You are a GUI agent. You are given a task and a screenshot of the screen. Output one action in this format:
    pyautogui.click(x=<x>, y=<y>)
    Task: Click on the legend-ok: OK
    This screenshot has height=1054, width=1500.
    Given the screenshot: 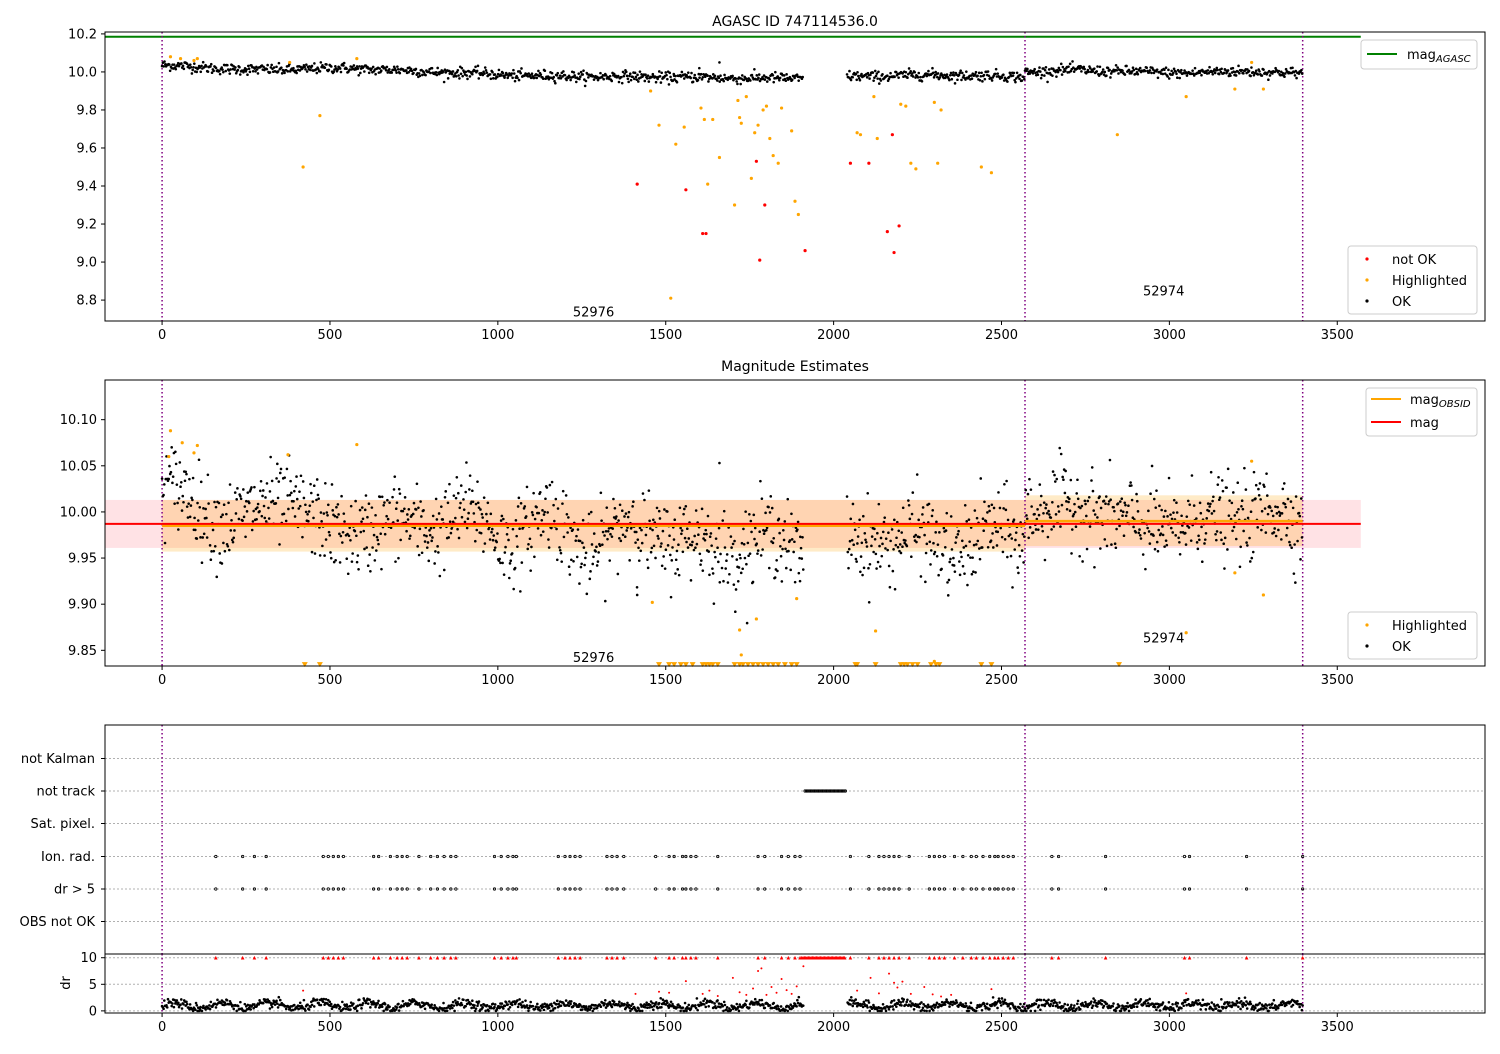 What is the action you would take?
    pyautogui.click(x=1401, y=302)
    